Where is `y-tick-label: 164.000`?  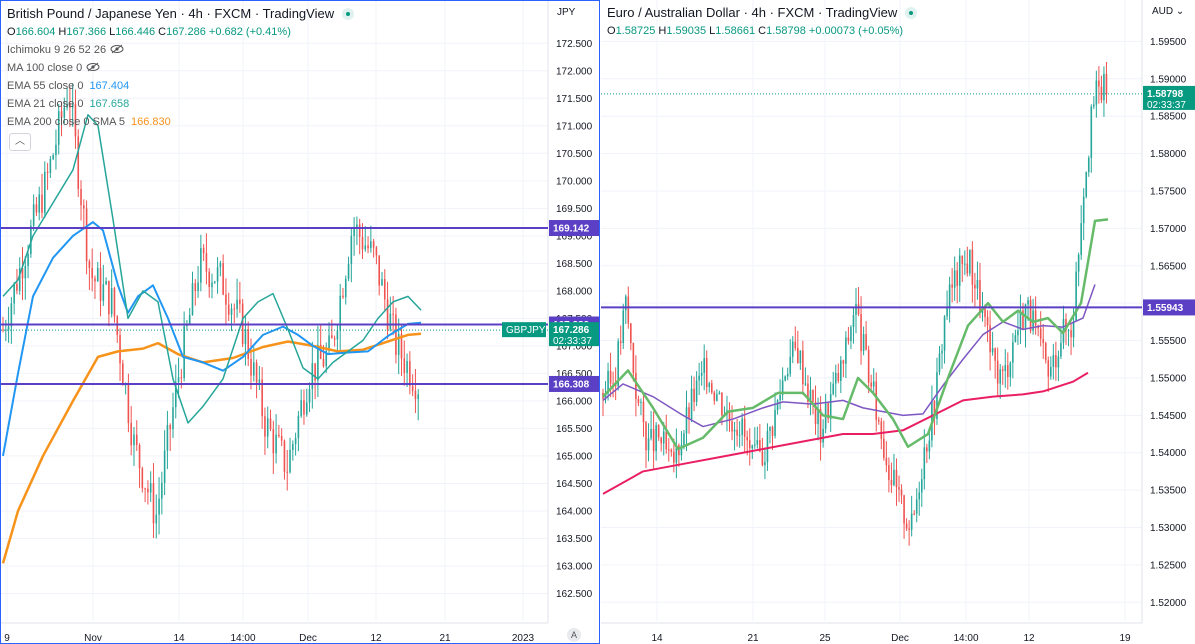
y-tick-label: 164.000 is located at coordinates (574, 511).